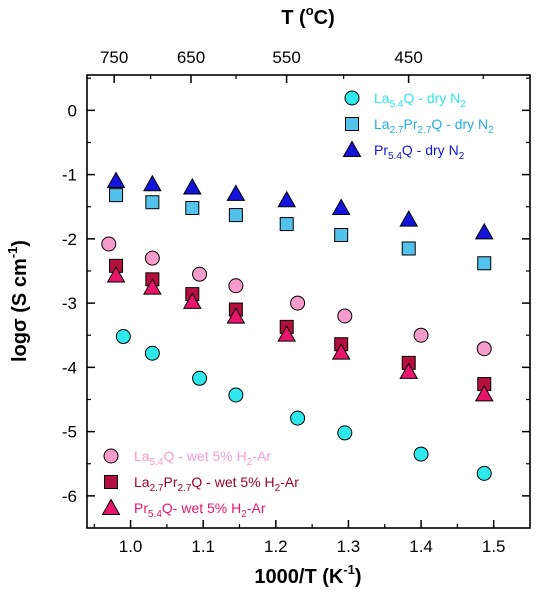 This screenshot has width=550, height=598. I want to click on legend-label: La5.4Q - dry N2, so click(420, 100).